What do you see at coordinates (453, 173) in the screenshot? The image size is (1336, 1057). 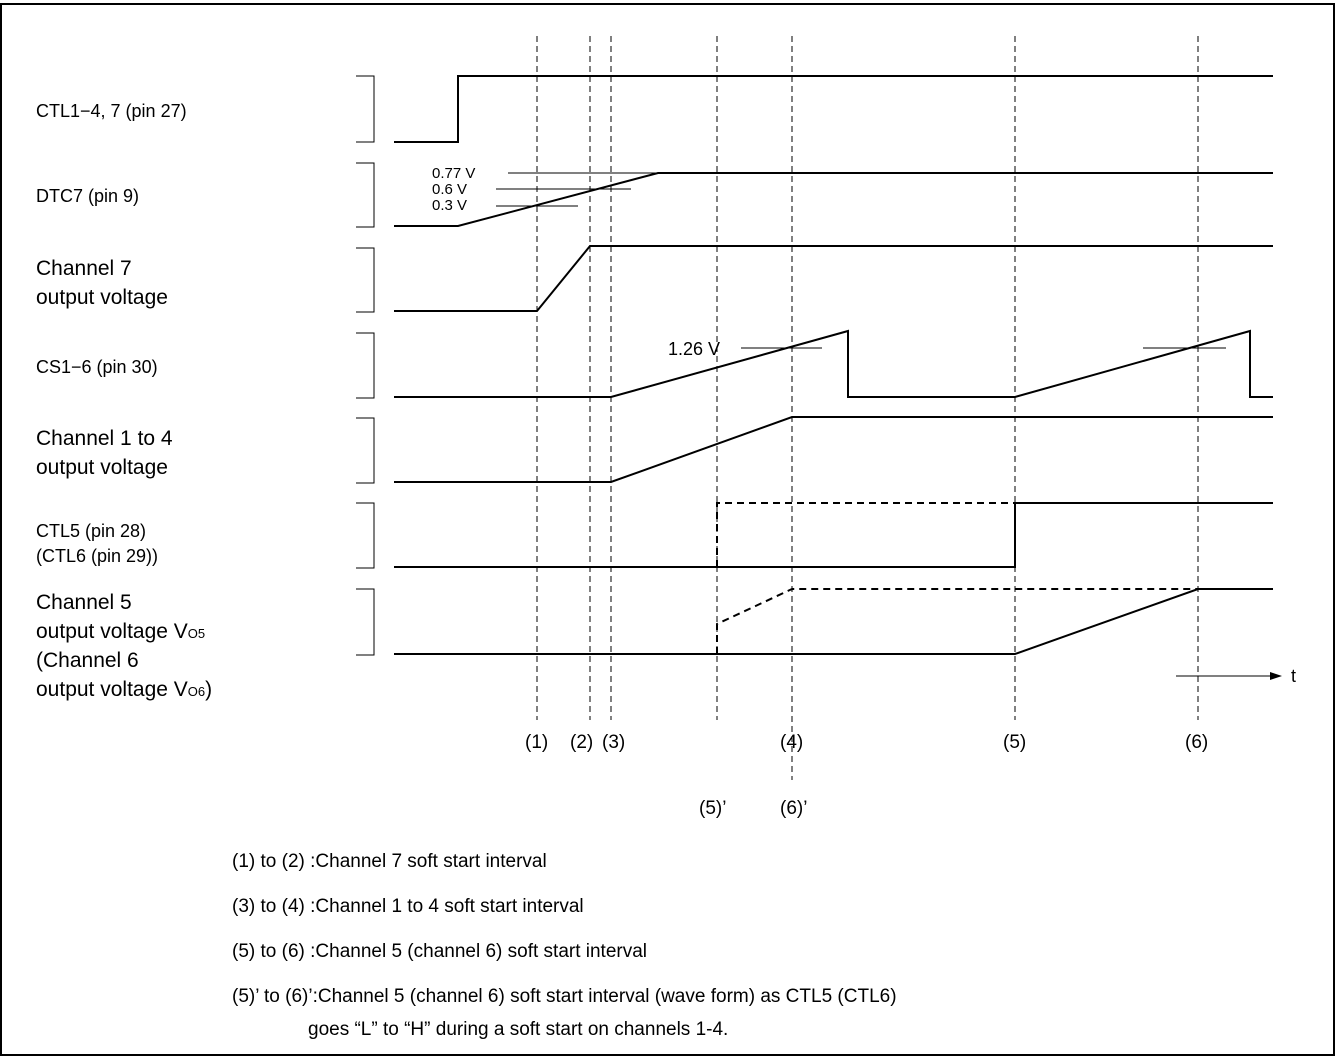 I see `annot-077v: 0.77 V` at bounding box center [453, 173].